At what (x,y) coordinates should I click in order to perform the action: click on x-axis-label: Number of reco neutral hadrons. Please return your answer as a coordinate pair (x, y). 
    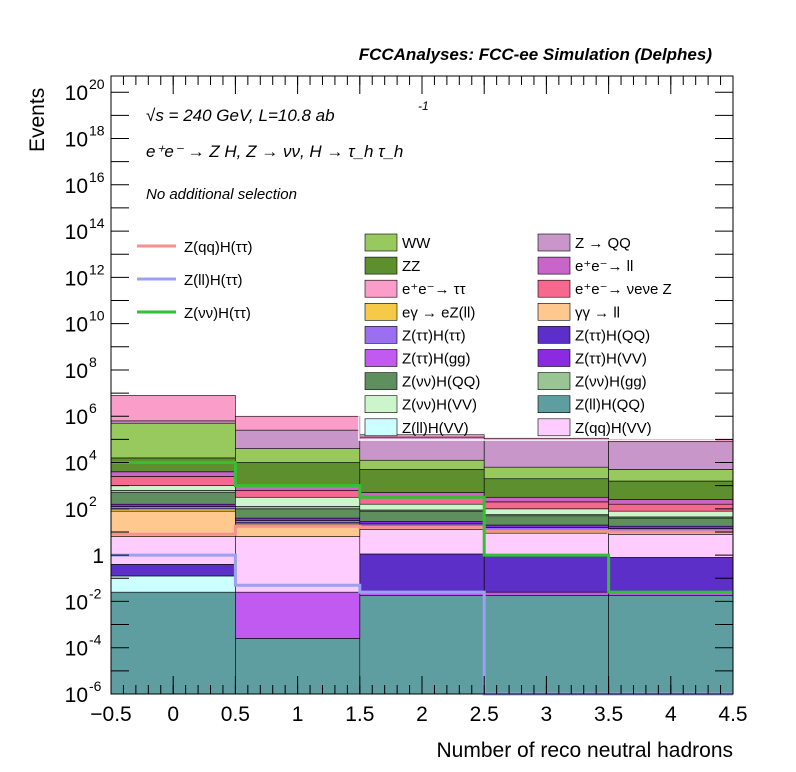
    Looking at the image, I should click on (585, 750).